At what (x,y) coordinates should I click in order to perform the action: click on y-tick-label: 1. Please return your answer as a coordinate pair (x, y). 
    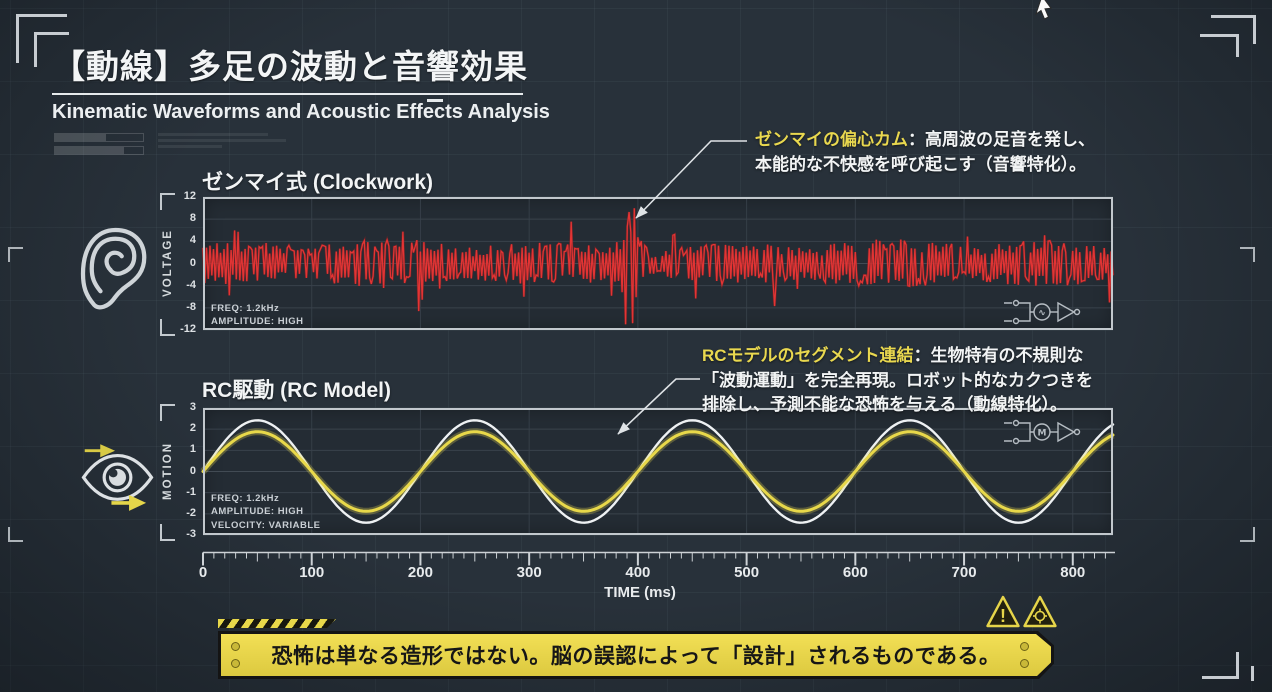
    Looking at the image, I should click on (192, 449).